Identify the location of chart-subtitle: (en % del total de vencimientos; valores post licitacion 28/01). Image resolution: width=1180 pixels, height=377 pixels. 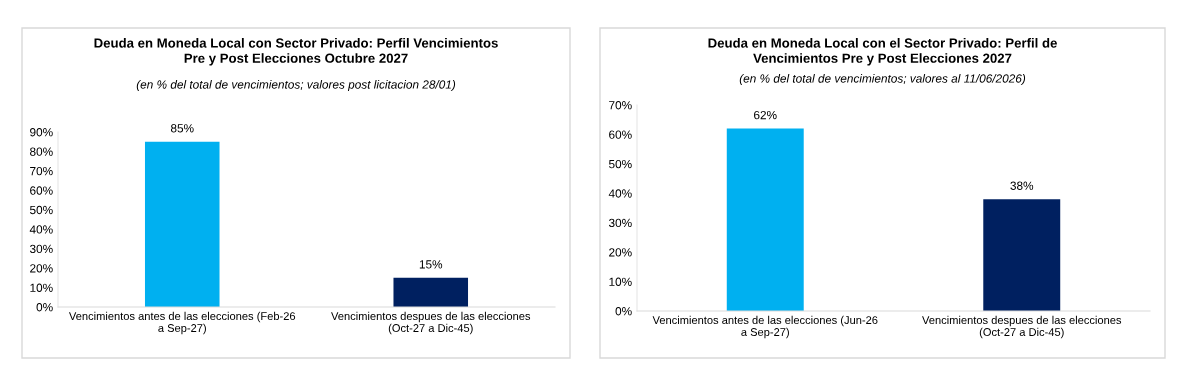
(296, 85).